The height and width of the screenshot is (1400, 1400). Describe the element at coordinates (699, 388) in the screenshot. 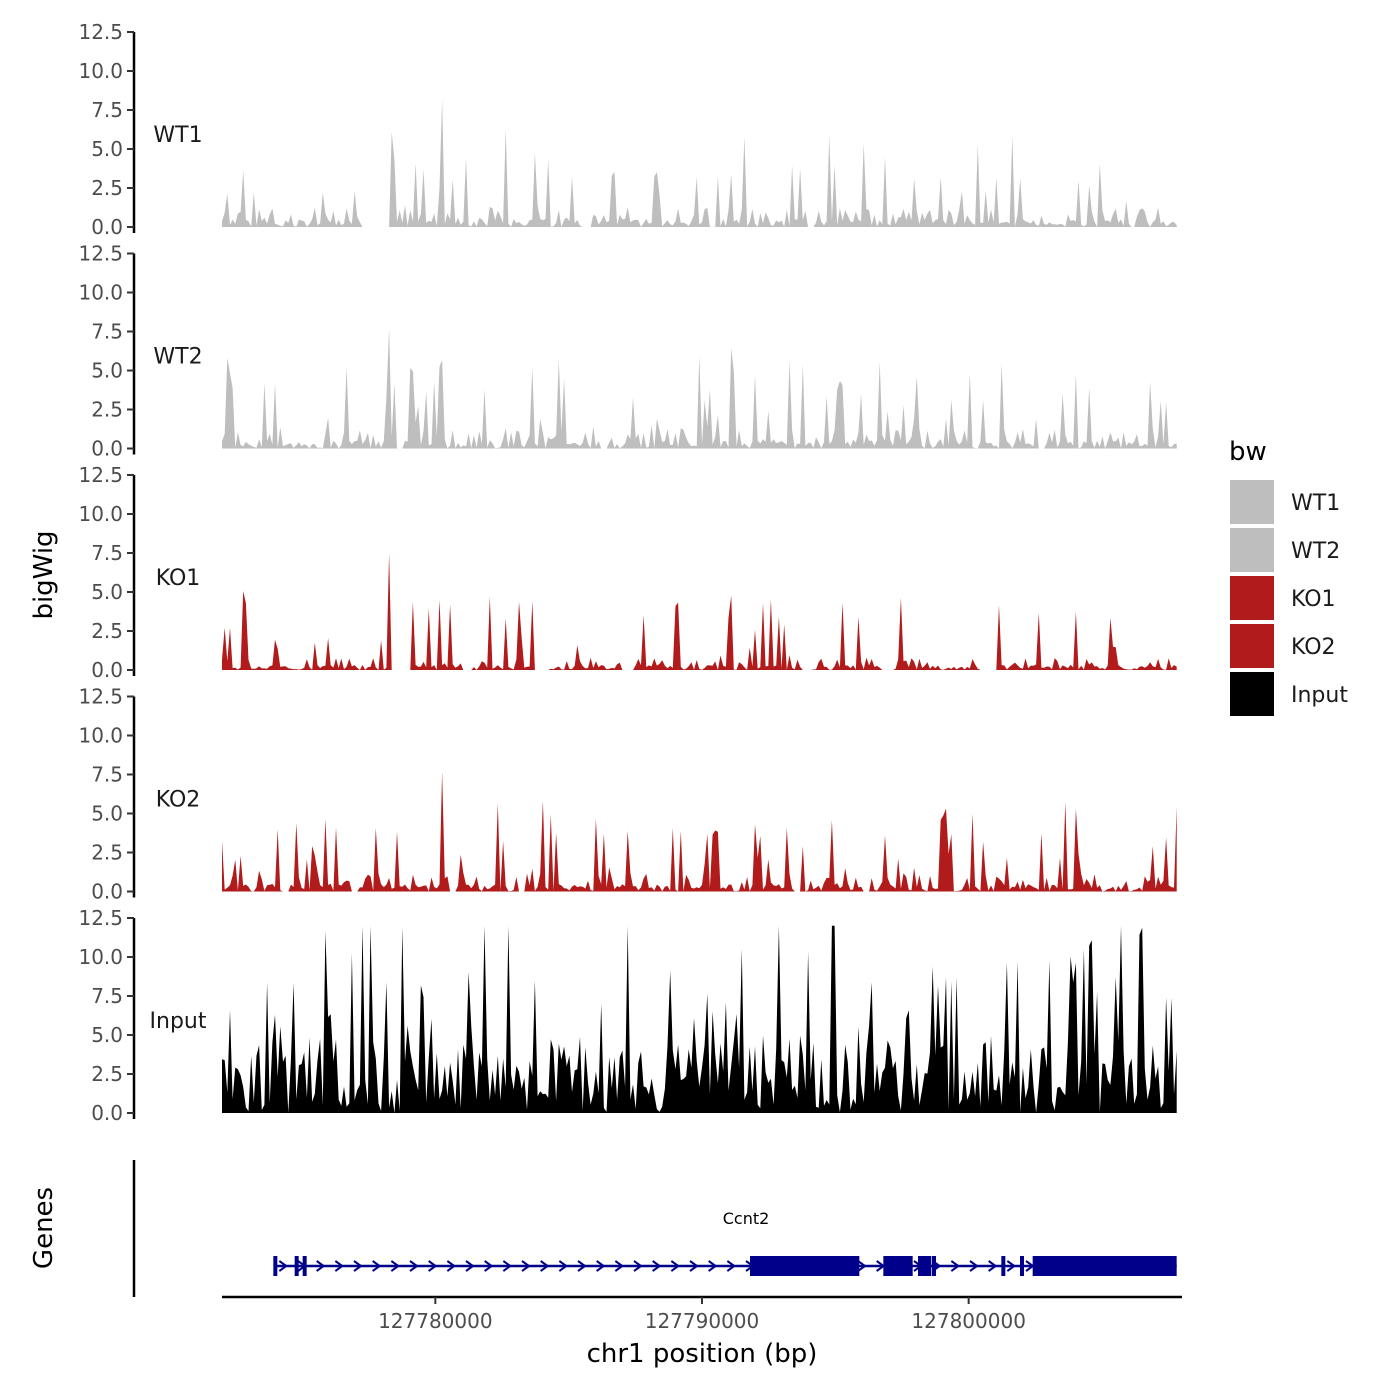

I see `signal-area-wt2` at that location.